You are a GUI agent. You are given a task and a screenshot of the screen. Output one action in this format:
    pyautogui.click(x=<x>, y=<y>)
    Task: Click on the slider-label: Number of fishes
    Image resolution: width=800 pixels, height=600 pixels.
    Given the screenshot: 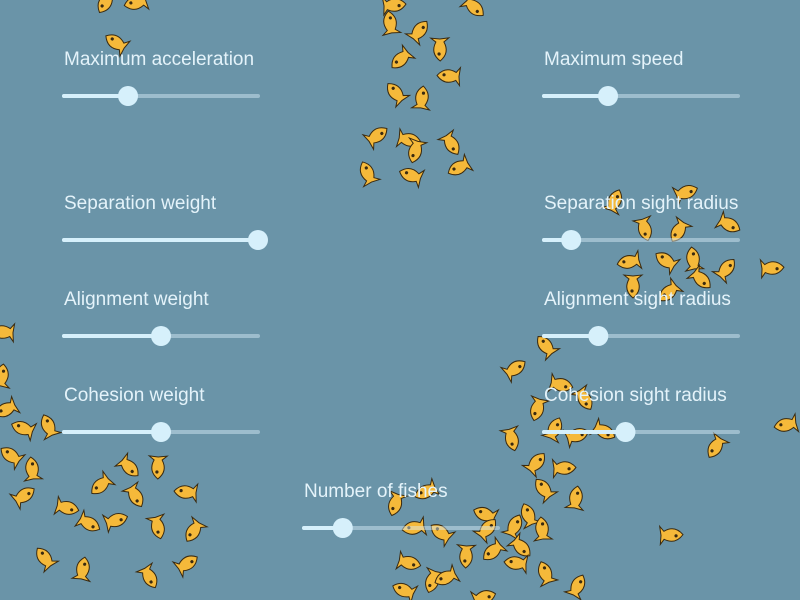 What is the action you would take?
    pyautogui.click(x=376, y=491)
    